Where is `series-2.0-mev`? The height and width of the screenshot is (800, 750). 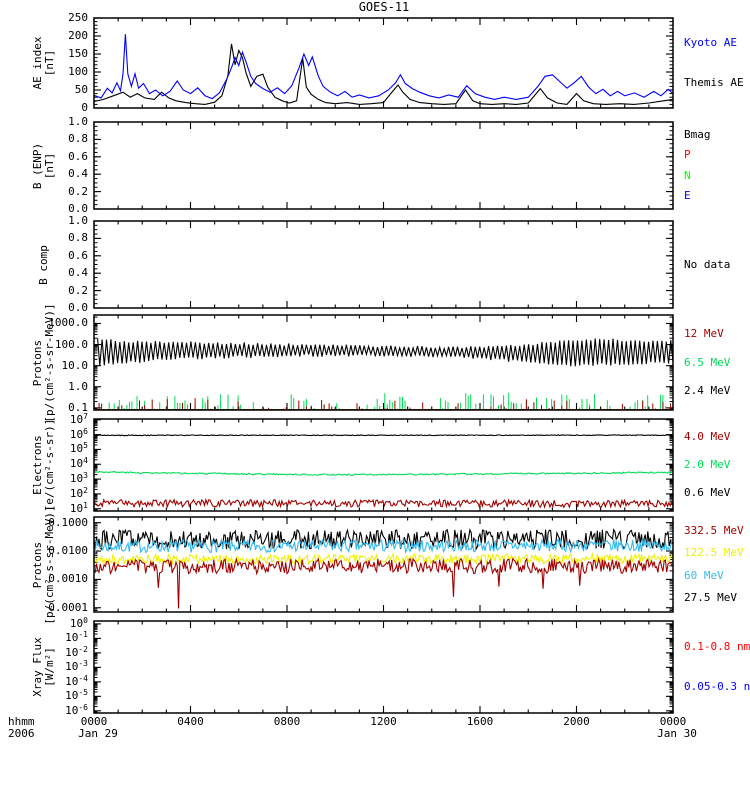 series-2.0-mev is located at coordinates (383, 473).